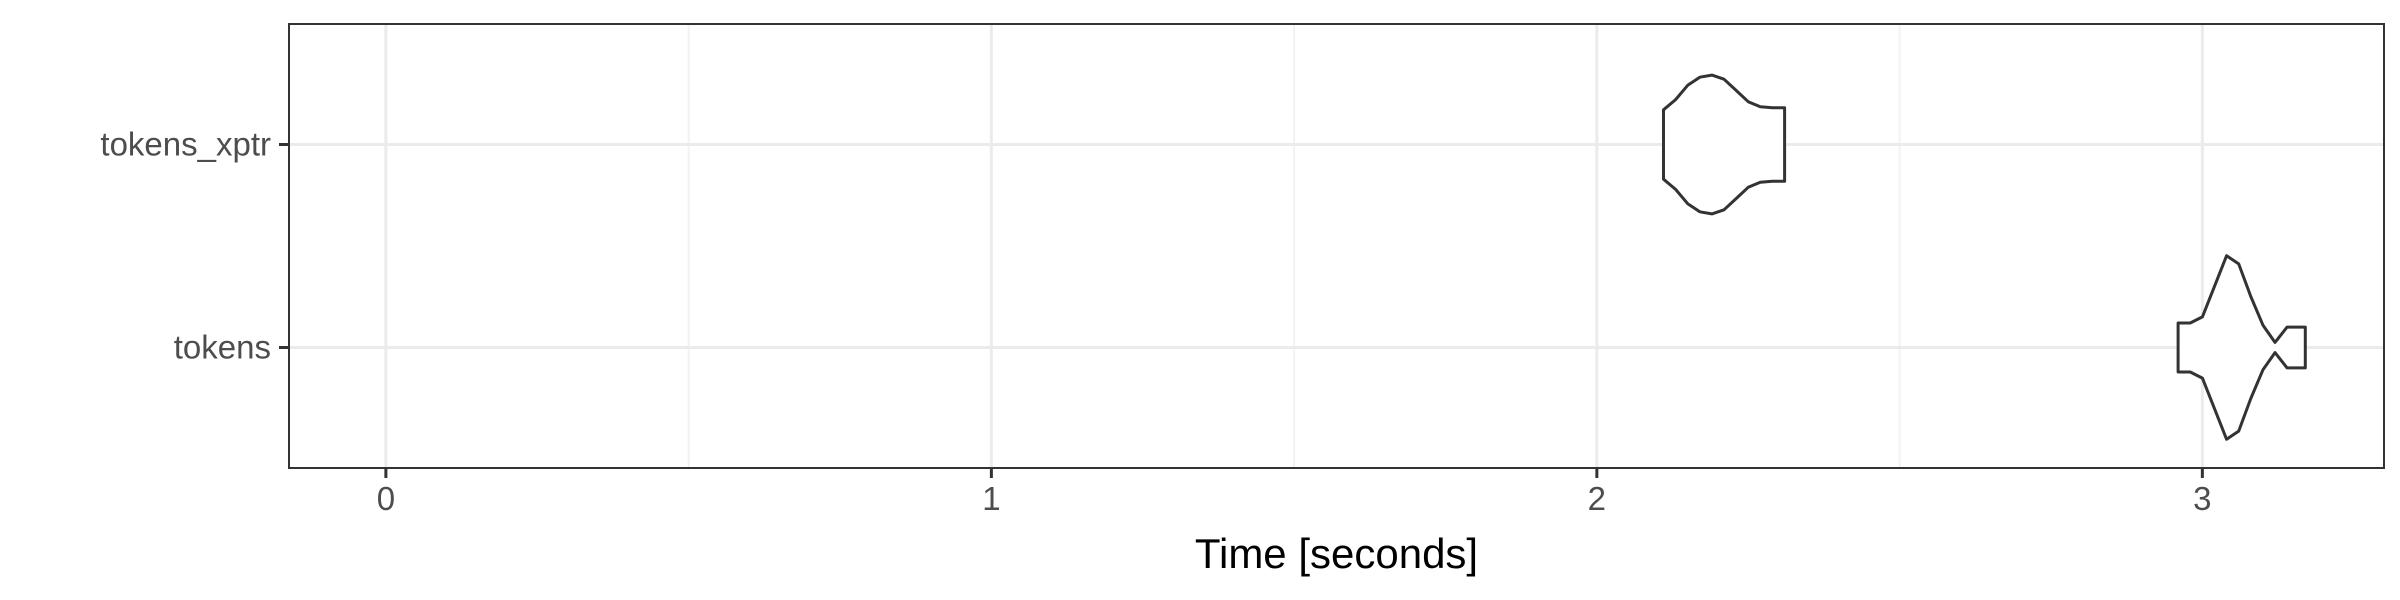 The height and width of the screenshot is (600, 2400). I want to click on x-tick-label: 3, so click(2202, 498).